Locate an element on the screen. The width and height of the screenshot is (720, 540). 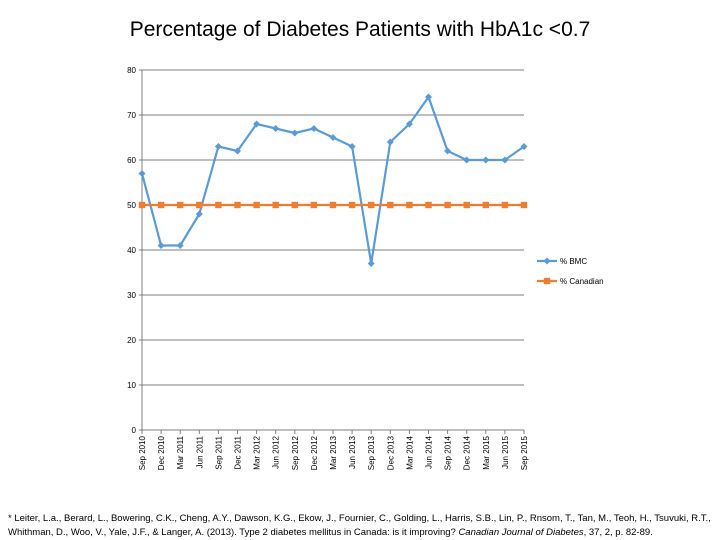
citation-details: , 37, 2, p. 82-89. is located at coordinates (618, 532).